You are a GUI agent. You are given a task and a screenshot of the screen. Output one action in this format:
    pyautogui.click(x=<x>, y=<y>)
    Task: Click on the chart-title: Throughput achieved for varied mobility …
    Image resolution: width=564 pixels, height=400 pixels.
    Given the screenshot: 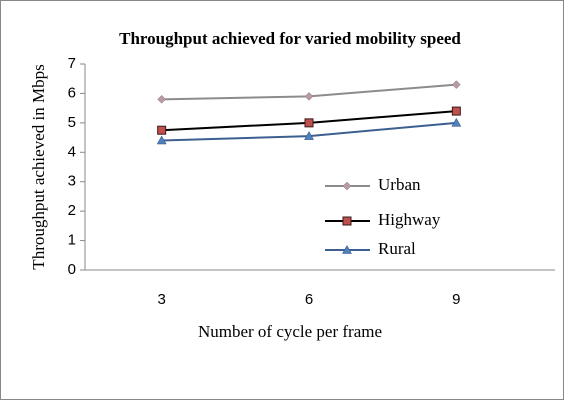 What is the action you would take?
    pyautogui.click(x=290, y=38)
    